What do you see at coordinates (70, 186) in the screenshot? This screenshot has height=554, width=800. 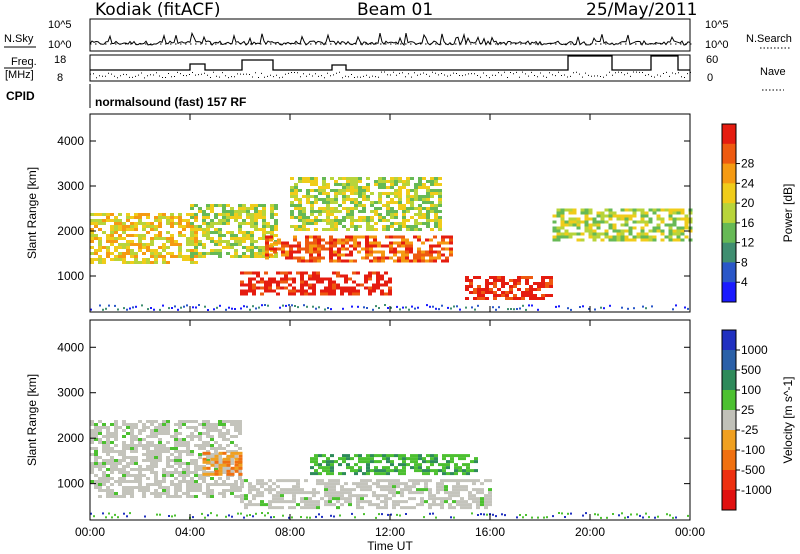 I see `y-tick-label: 3000` at bounding box center [70, 186].